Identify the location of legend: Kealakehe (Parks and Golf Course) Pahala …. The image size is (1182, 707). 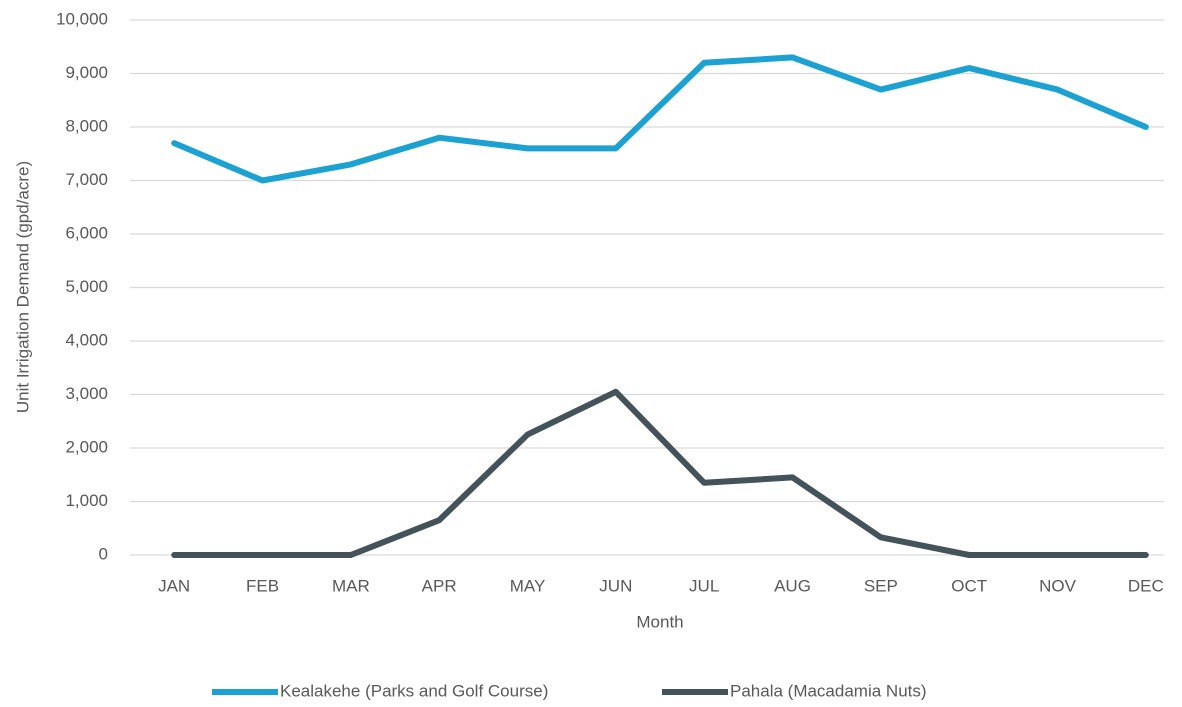
(569, 690).